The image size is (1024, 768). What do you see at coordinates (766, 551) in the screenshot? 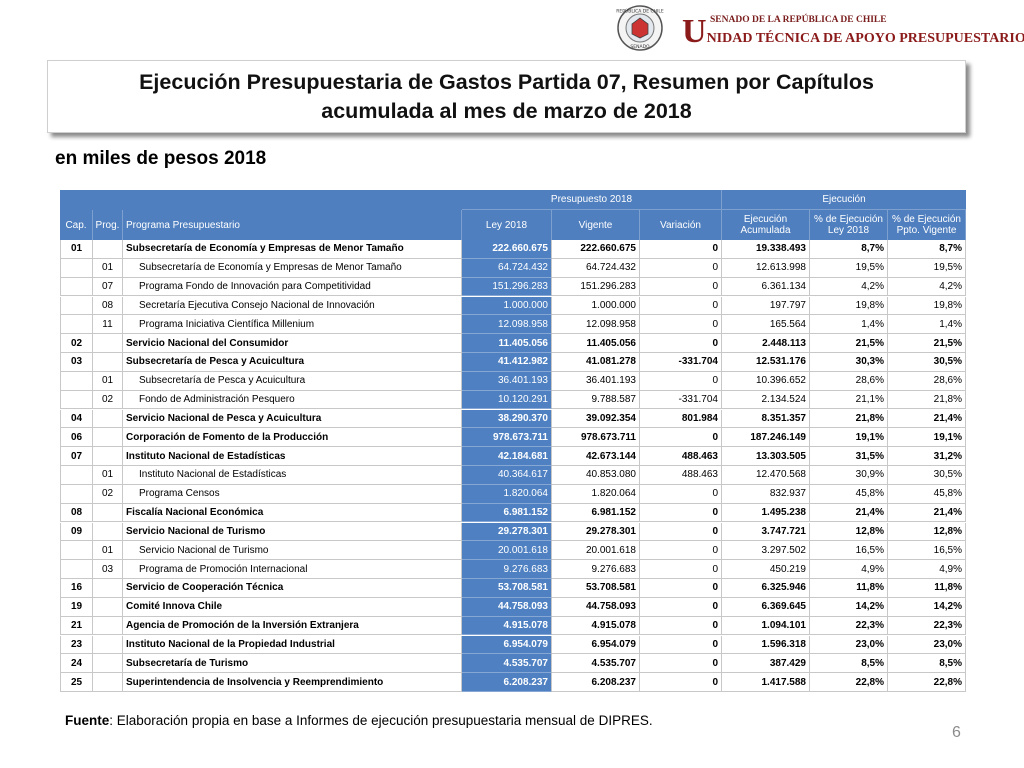
I see `table-cell: 3.297.502` at bounding box center [766, 551].